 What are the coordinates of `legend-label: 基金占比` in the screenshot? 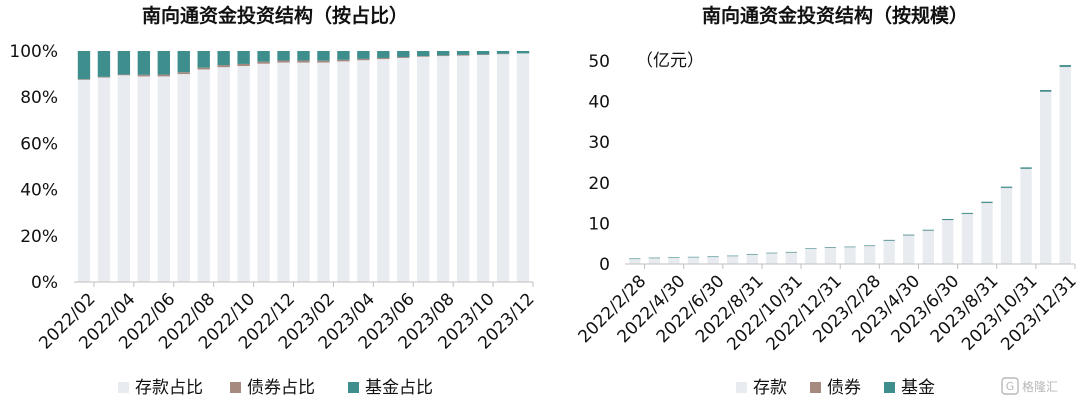 It's located at (399, 388).